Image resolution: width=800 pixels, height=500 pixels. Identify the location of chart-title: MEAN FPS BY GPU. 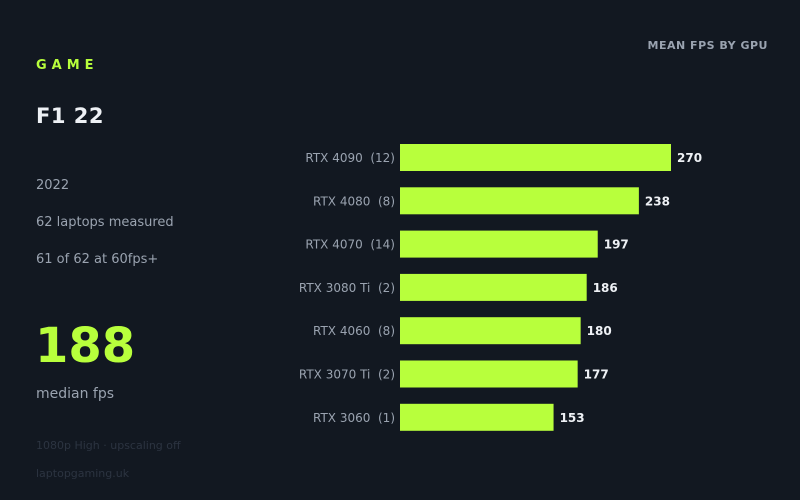
(707, 45).